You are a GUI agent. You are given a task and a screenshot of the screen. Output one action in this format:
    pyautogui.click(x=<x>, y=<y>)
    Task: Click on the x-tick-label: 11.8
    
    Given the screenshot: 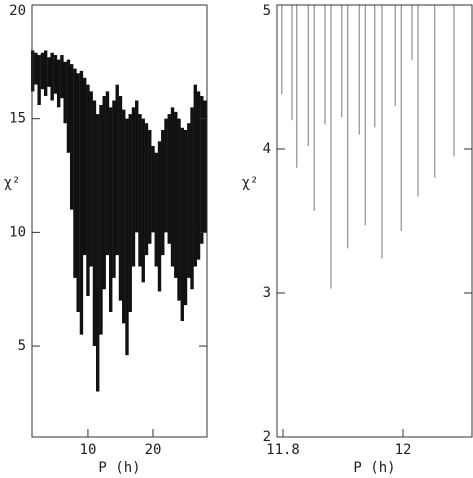 What is the action you would take?
    pyautogui.click(x=283, y=450)
    